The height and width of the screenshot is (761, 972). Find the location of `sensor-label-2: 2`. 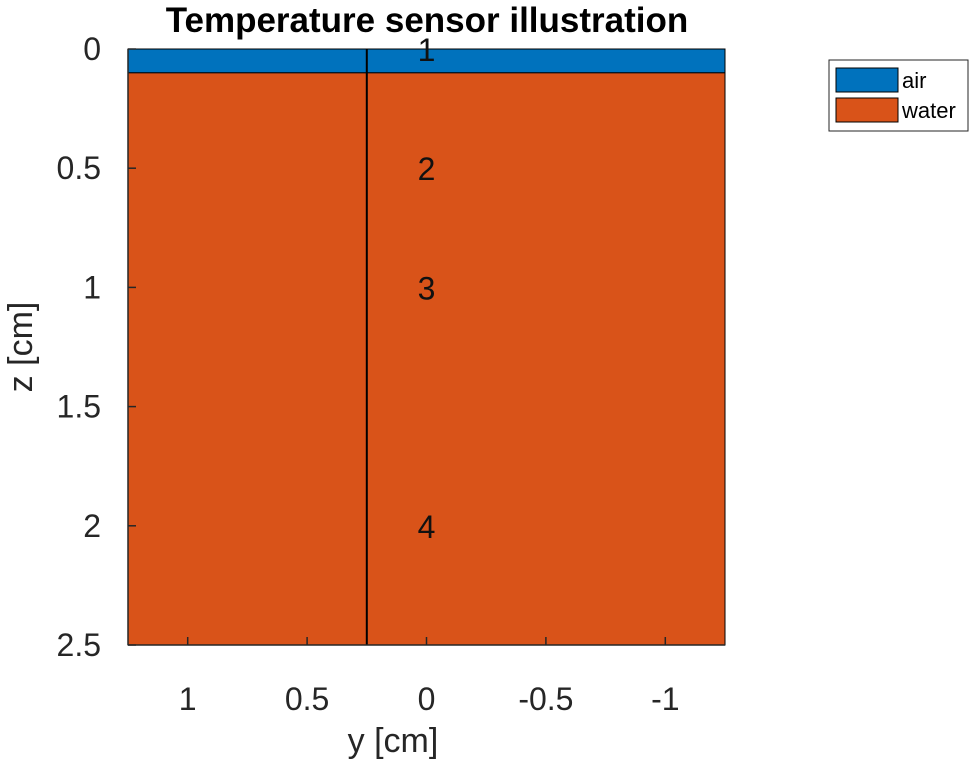

sensor-label-2: 2 is located at coordinates (427, 169).